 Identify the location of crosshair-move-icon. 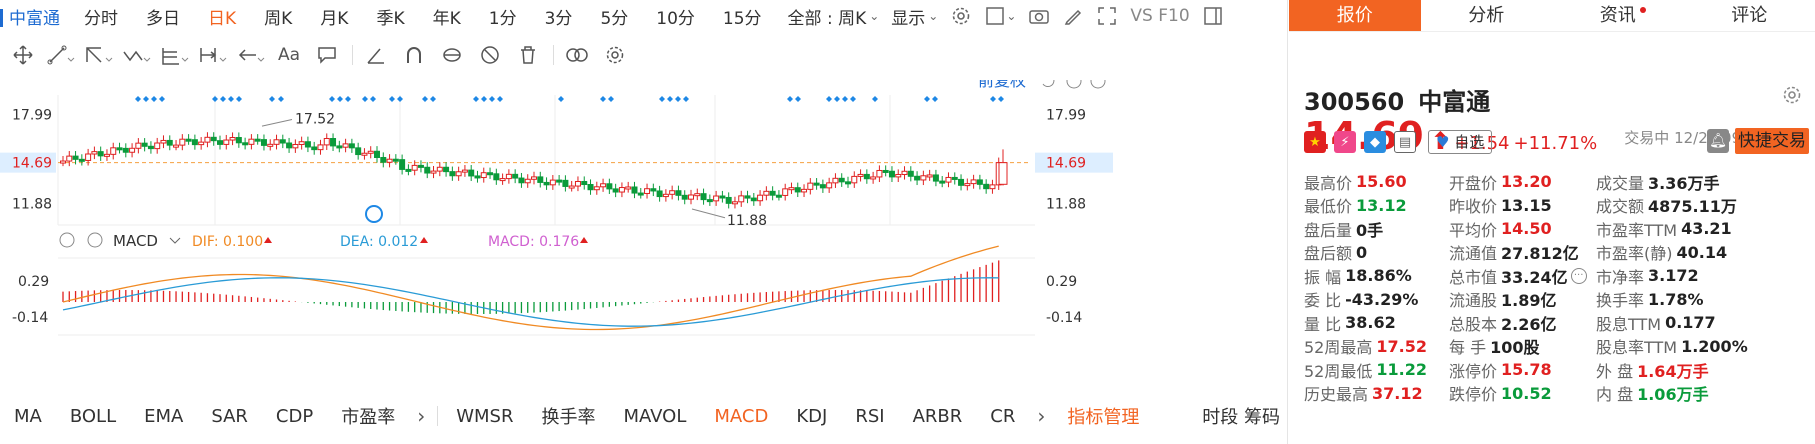
(23, 55).